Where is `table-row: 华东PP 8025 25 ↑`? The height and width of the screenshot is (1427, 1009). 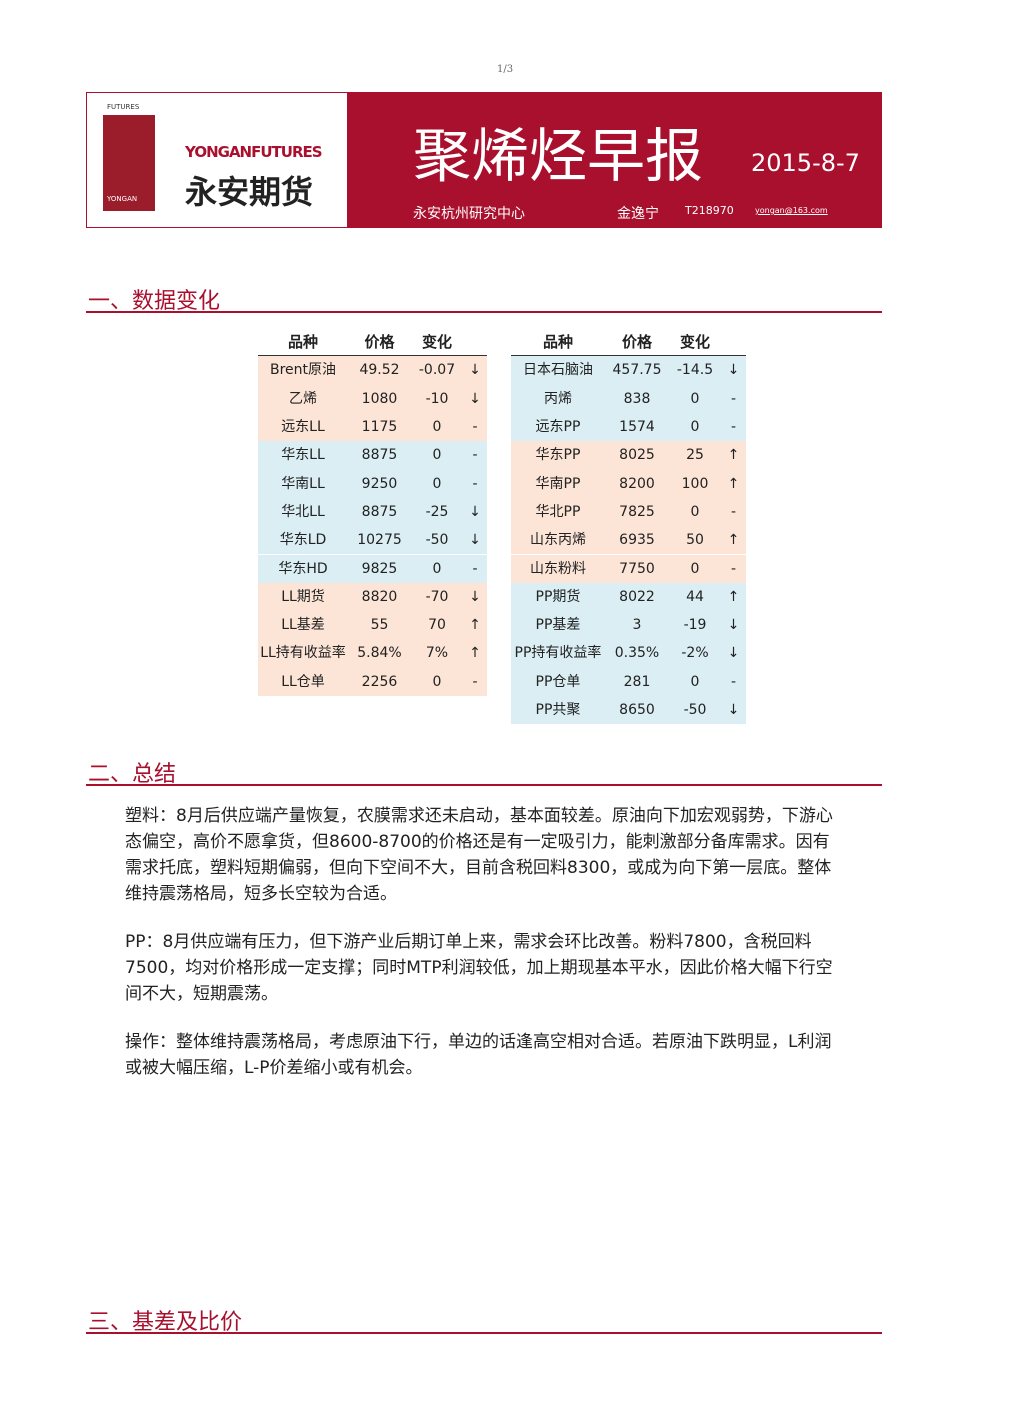 table-row: 华东PP 8025 25 ↑ is located at coordinates (628, 455).